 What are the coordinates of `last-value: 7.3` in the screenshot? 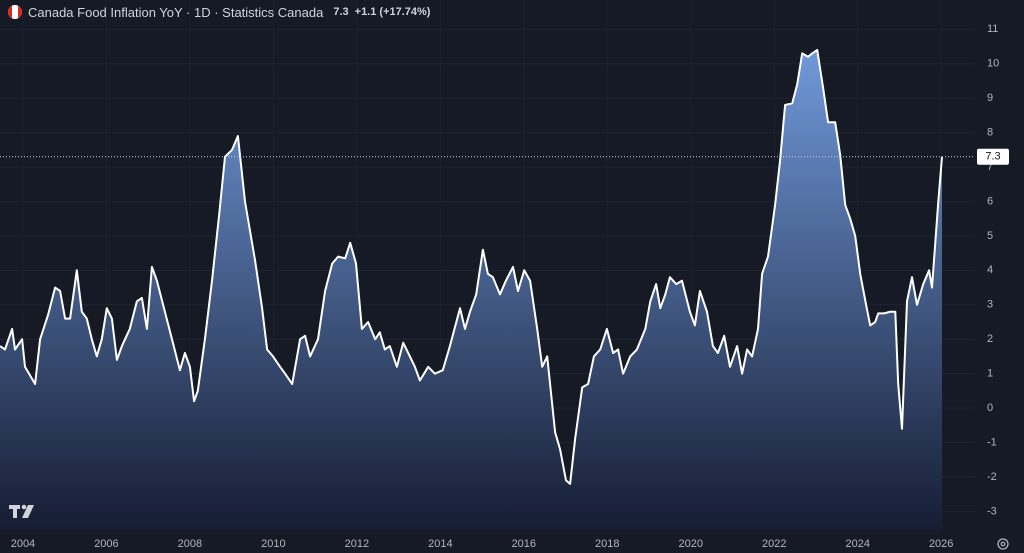 It's located at (341, 12).